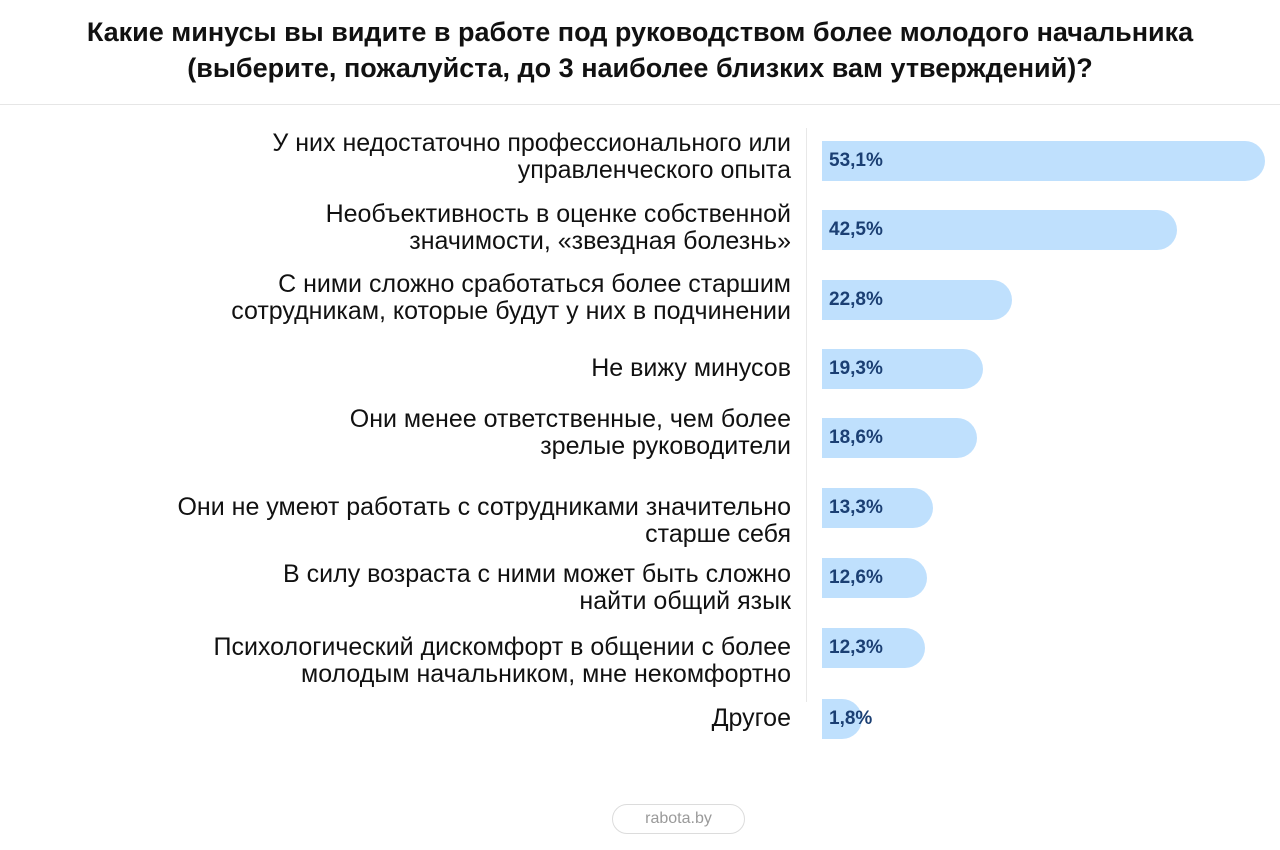  What do you see at coordinates (806, 415) in the screenshot?
I see `y-axis-line` at bounding box center [806, 415].